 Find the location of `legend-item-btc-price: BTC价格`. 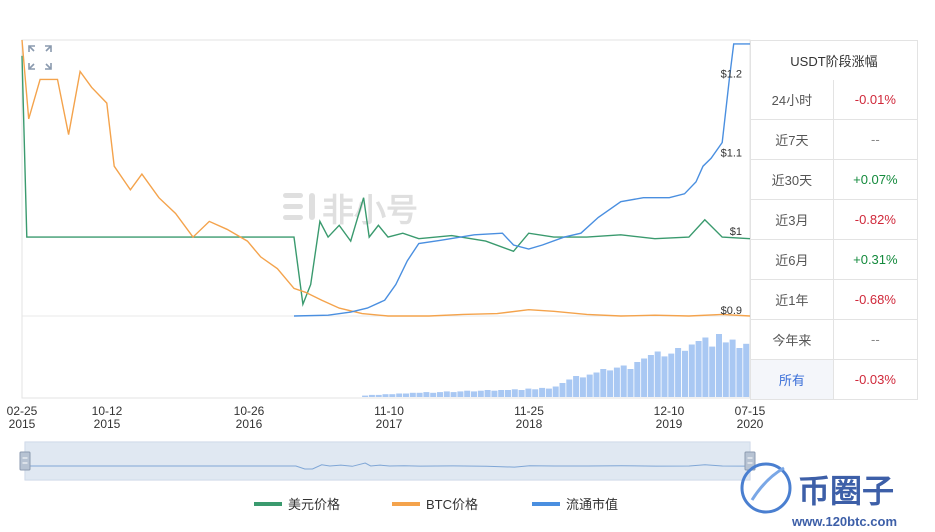

legend-item-btc-price: BTC价格 is located at coordinates (435, 504).